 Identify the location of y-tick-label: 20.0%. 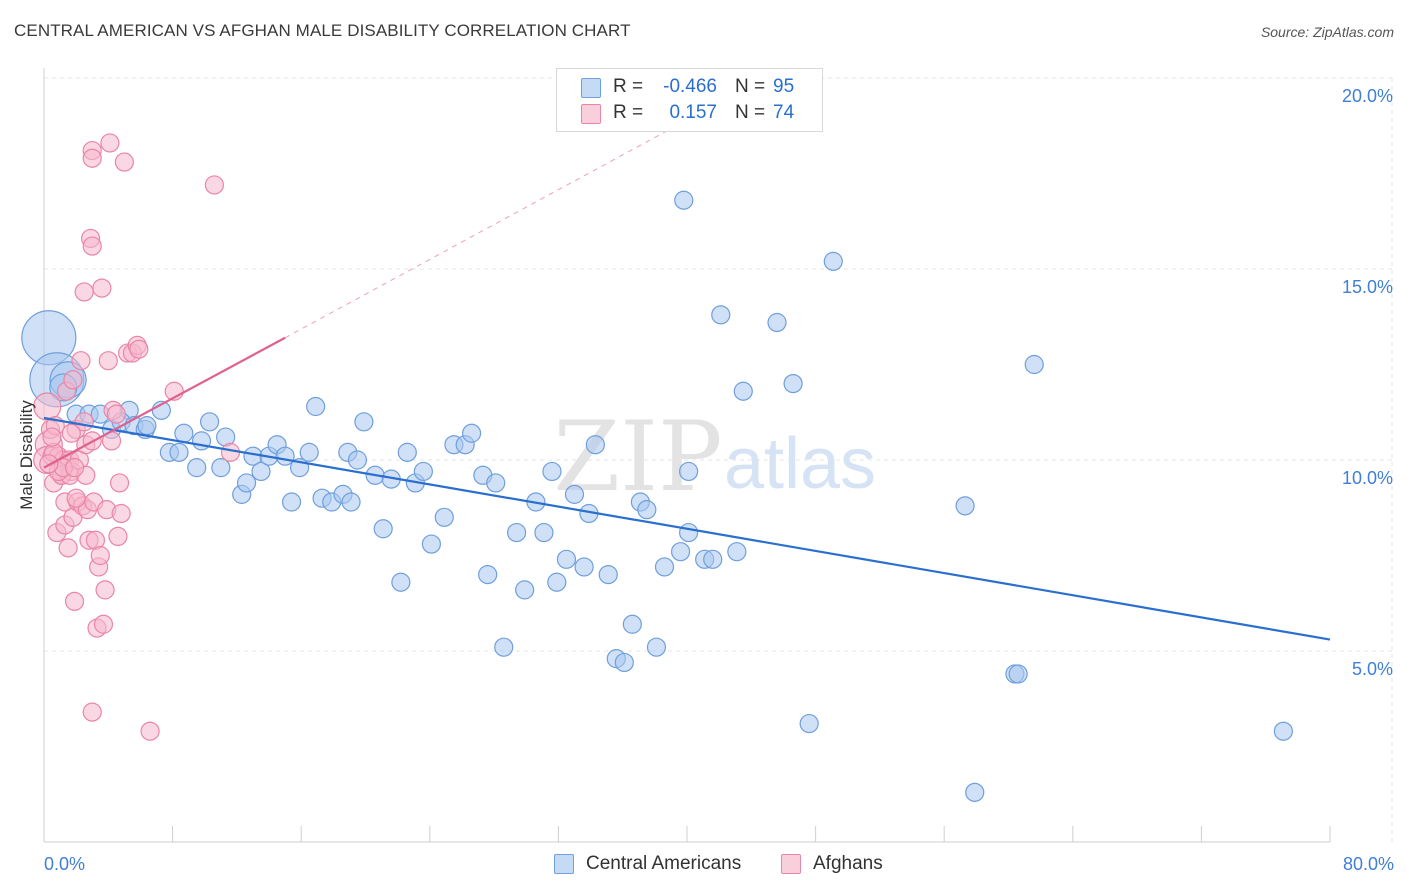
(1367, 96).